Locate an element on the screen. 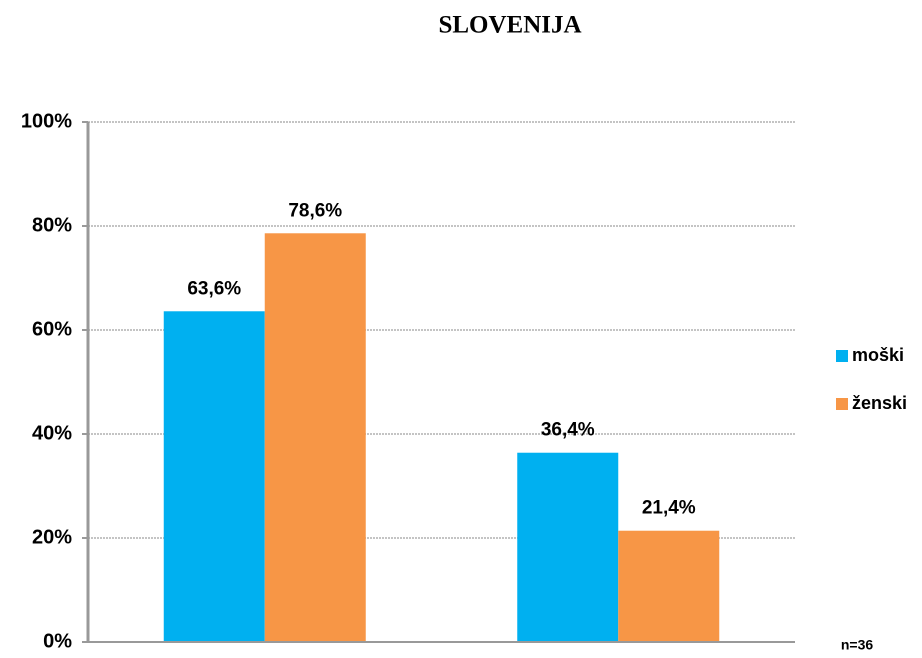  y-tick-label: 40% is located at coordinates (52, 433).